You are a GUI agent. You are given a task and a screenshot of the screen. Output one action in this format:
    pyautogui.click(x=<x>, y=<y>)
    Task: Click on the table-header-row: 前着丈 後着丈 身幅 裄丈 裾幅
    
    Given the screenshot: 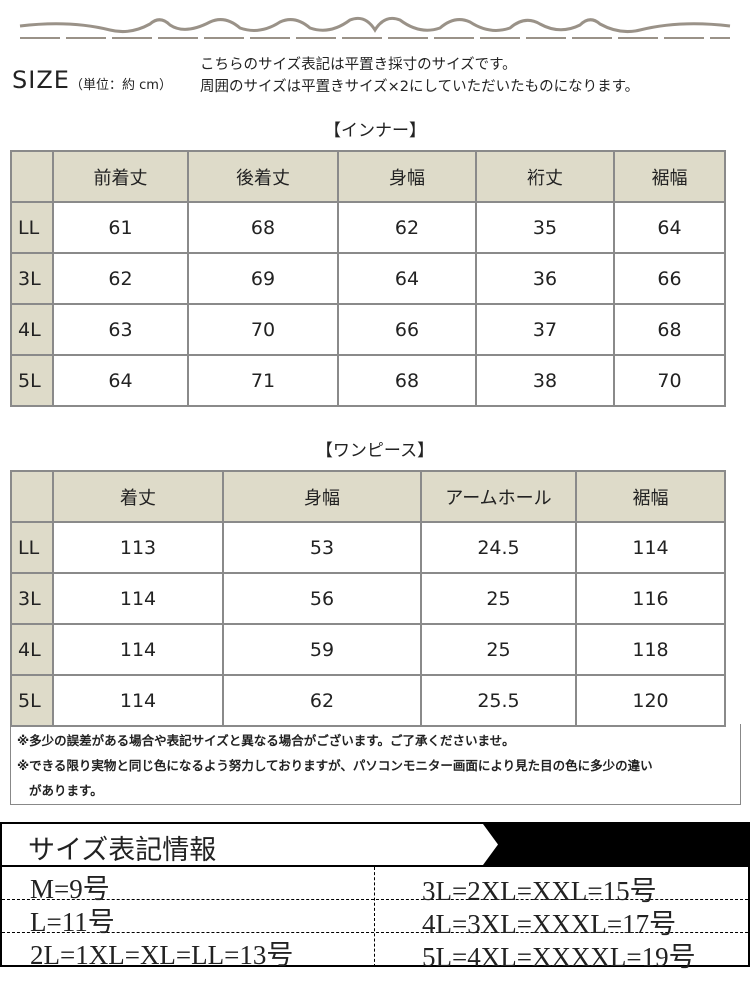 What is the action you would take?
    pyautogui.click(x=368, y=176)
    